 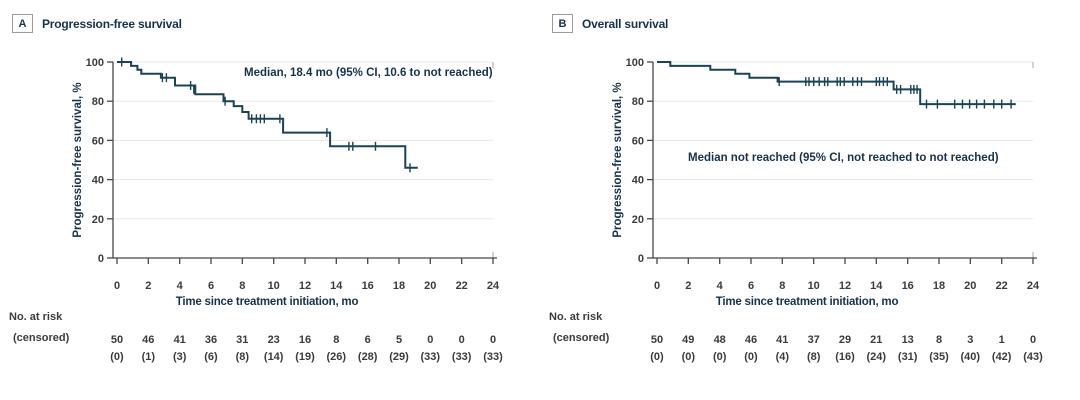 What do you see at coordinates (274, 340) in the screenshot?
I see `at-risk-value: 23` at bounding box center [274, 340].